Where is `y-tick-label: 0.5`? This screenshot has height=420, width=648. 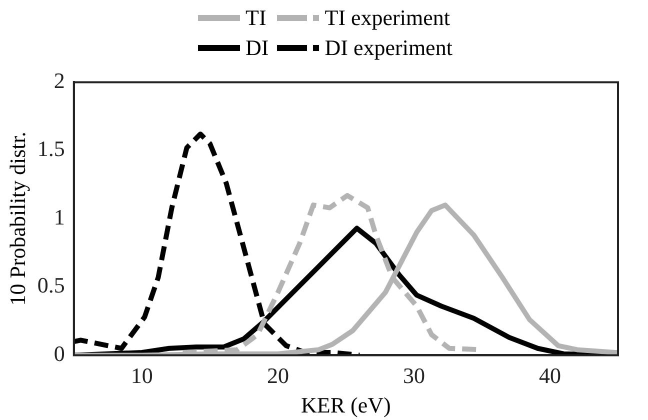 y-tick-label: 0.5 is located at coordinates (51, 285).